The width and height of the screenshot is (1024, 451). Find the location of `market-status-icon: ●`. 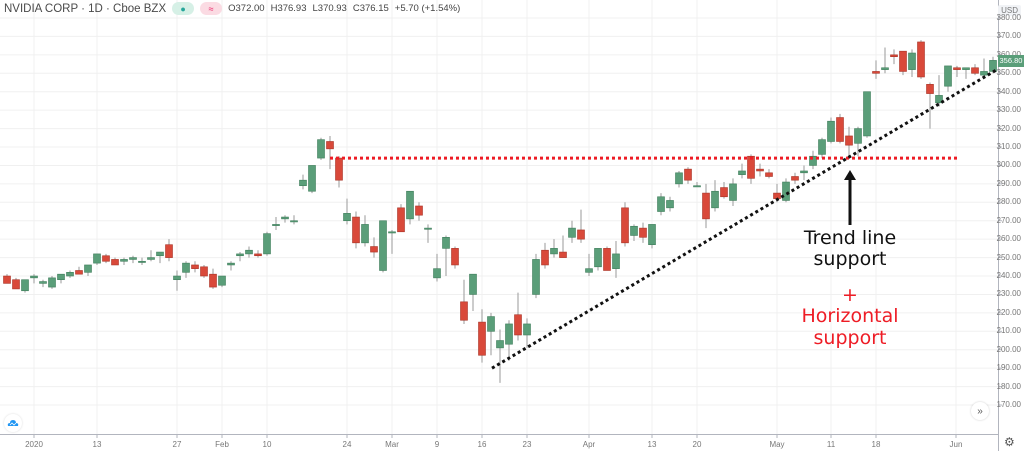

market-status-icon: ● is located at coordinates (183, 8).